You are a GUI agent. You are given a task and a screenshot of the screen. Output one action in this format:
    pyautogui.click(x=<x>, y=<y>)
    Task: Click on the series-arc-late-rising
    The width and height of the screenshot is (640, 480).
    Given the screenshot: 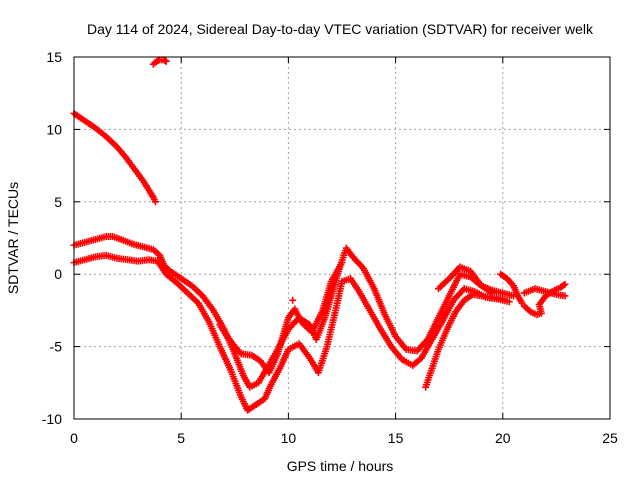 What is the action you would take?
    pyautogui.click(x=464, y=340)
    